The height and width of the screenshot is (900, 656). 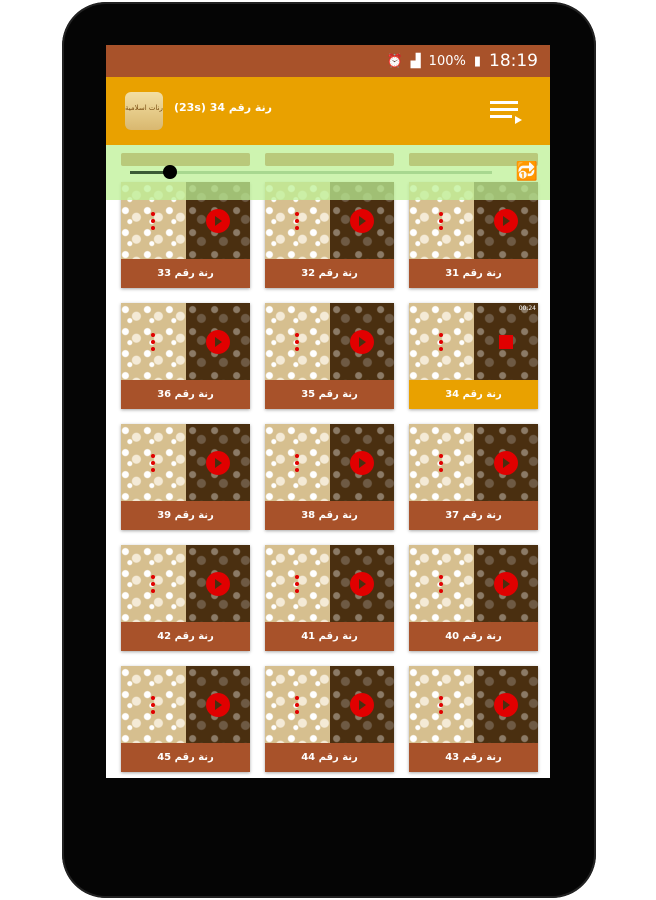 What do you see at coordinates (473, 636) in the screenshot?
I see `tile-label: رنة رقم 40` at bounding box center [473, 636].